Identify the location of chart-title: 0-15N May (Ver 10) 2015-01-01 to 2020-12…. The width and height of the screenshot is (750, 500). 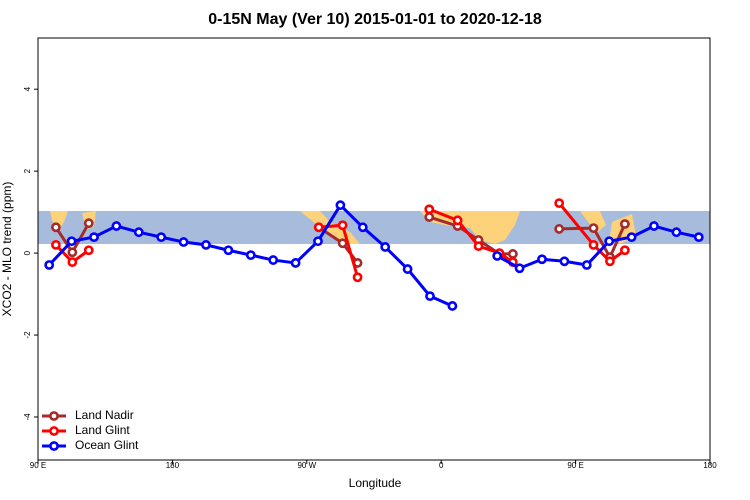
(375, 19).